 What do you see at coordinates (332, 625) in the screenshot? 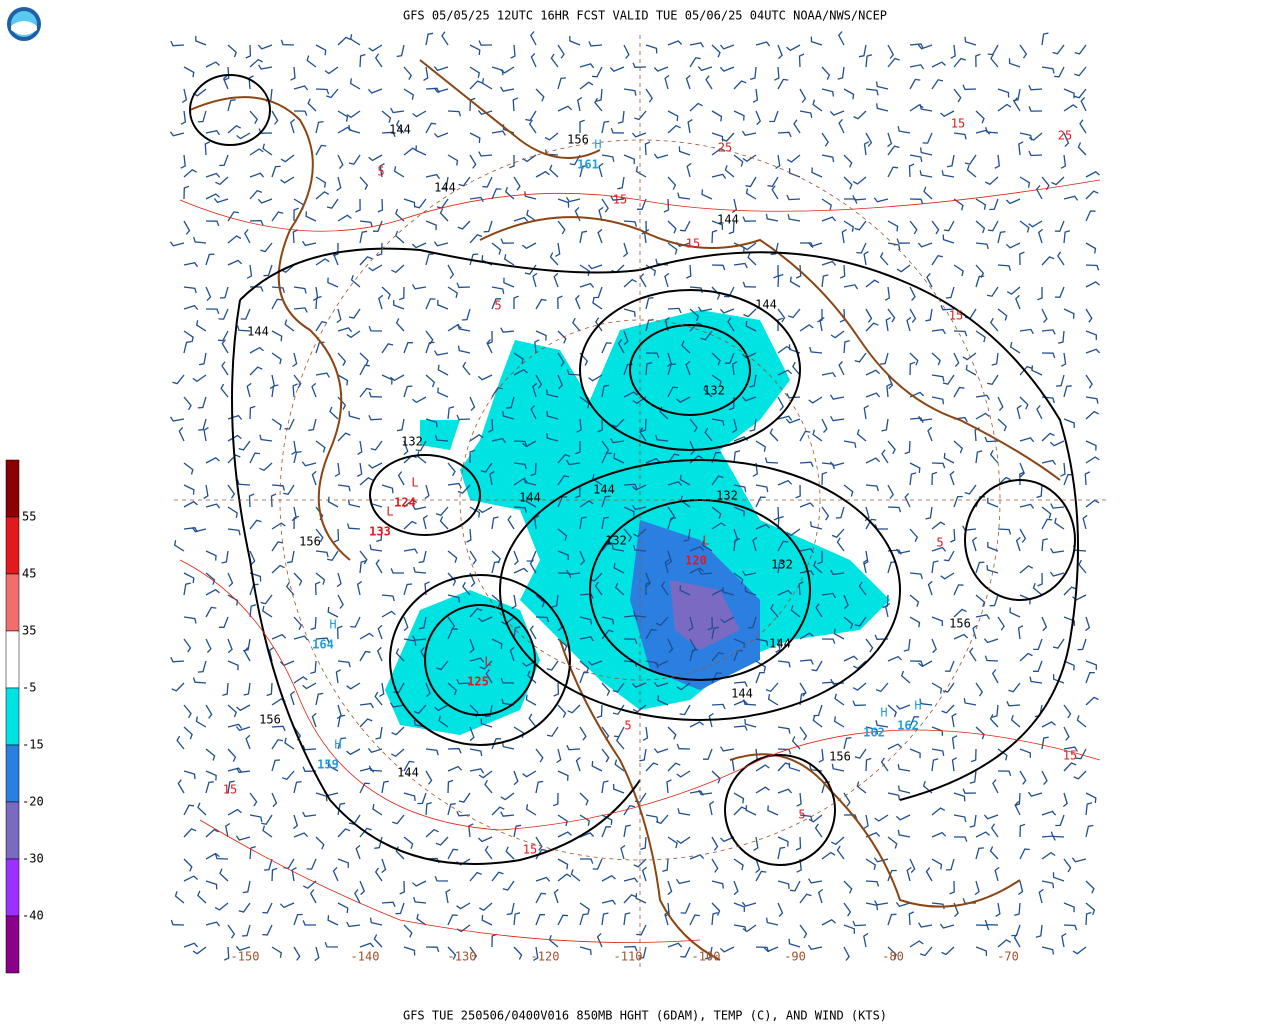
I see `system-symbol: H` at bounding box center [332, 625].